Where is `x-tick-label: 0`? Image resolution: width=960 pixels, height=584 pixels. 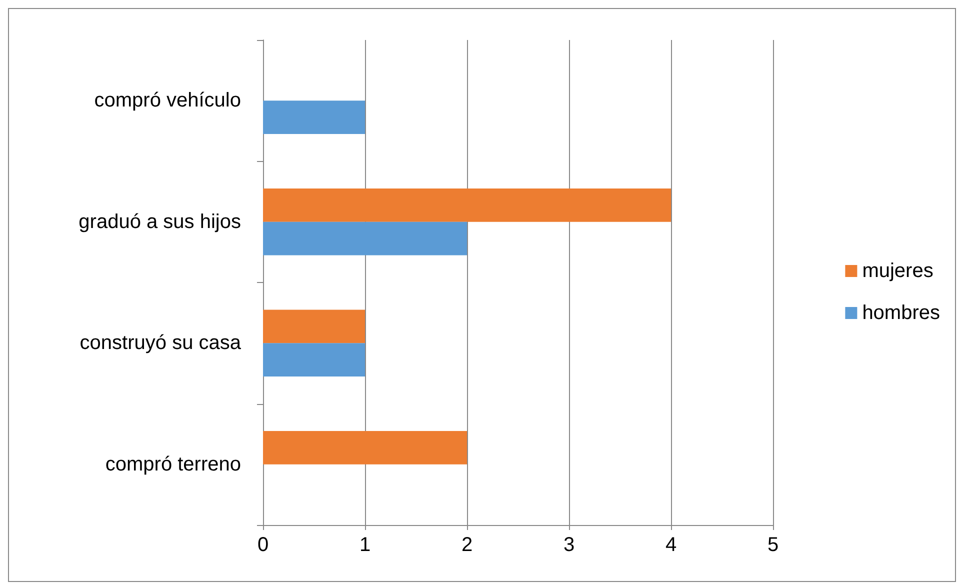
x-tick-label: 0 is located at coordinates (263, 545).